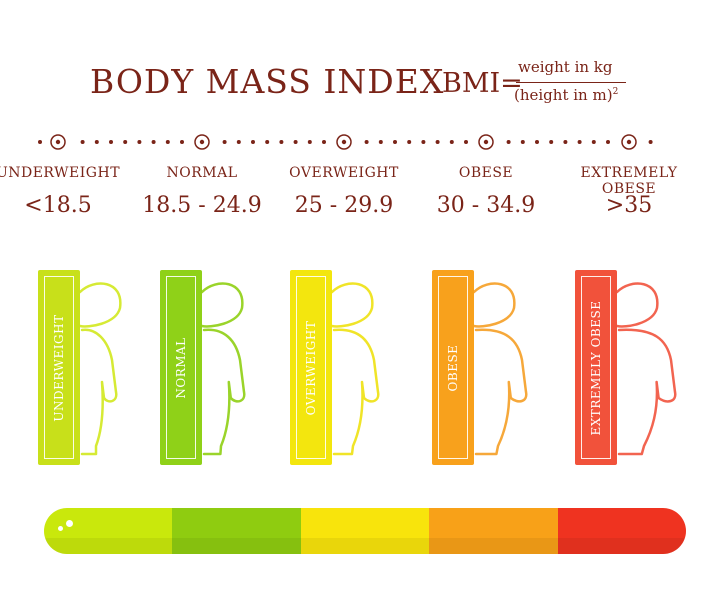 This screenshot has width=720, height=612. What do you see at coordinates (267, 81) in the screenshot?
I see `page-title: BODY MASS INDEX` at bounding box center [267, 81].